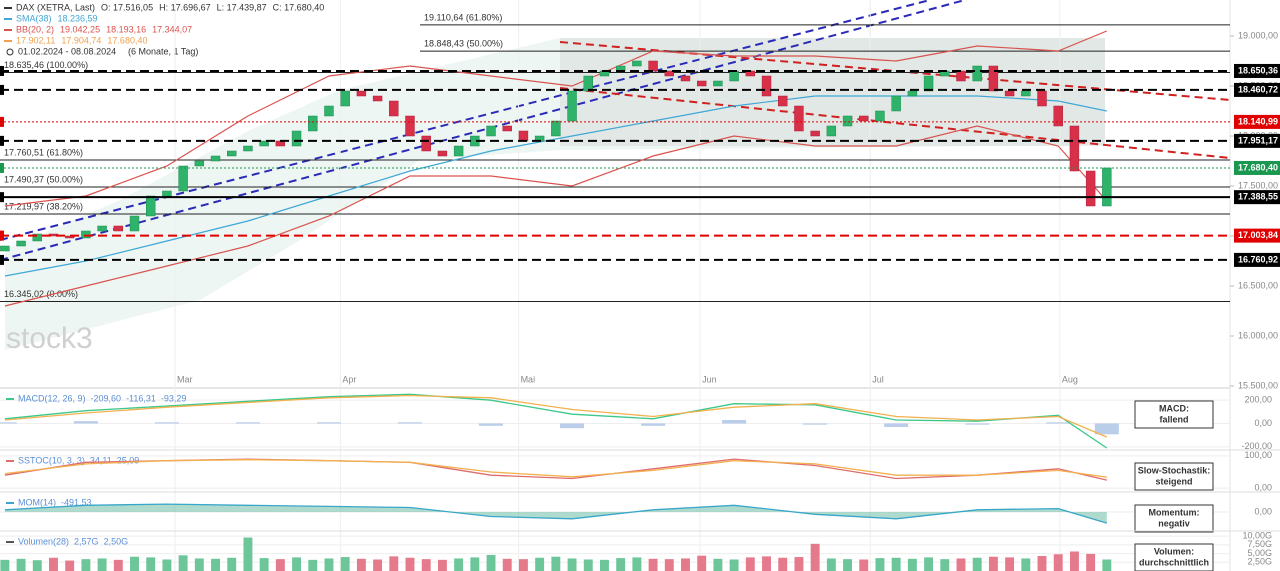 This screenshot has width=1280, height=571. Describe the element at coordinates (463, 44) in the screenshot. I see `fib-label: 18.848,43 (50.00%)` at that location.